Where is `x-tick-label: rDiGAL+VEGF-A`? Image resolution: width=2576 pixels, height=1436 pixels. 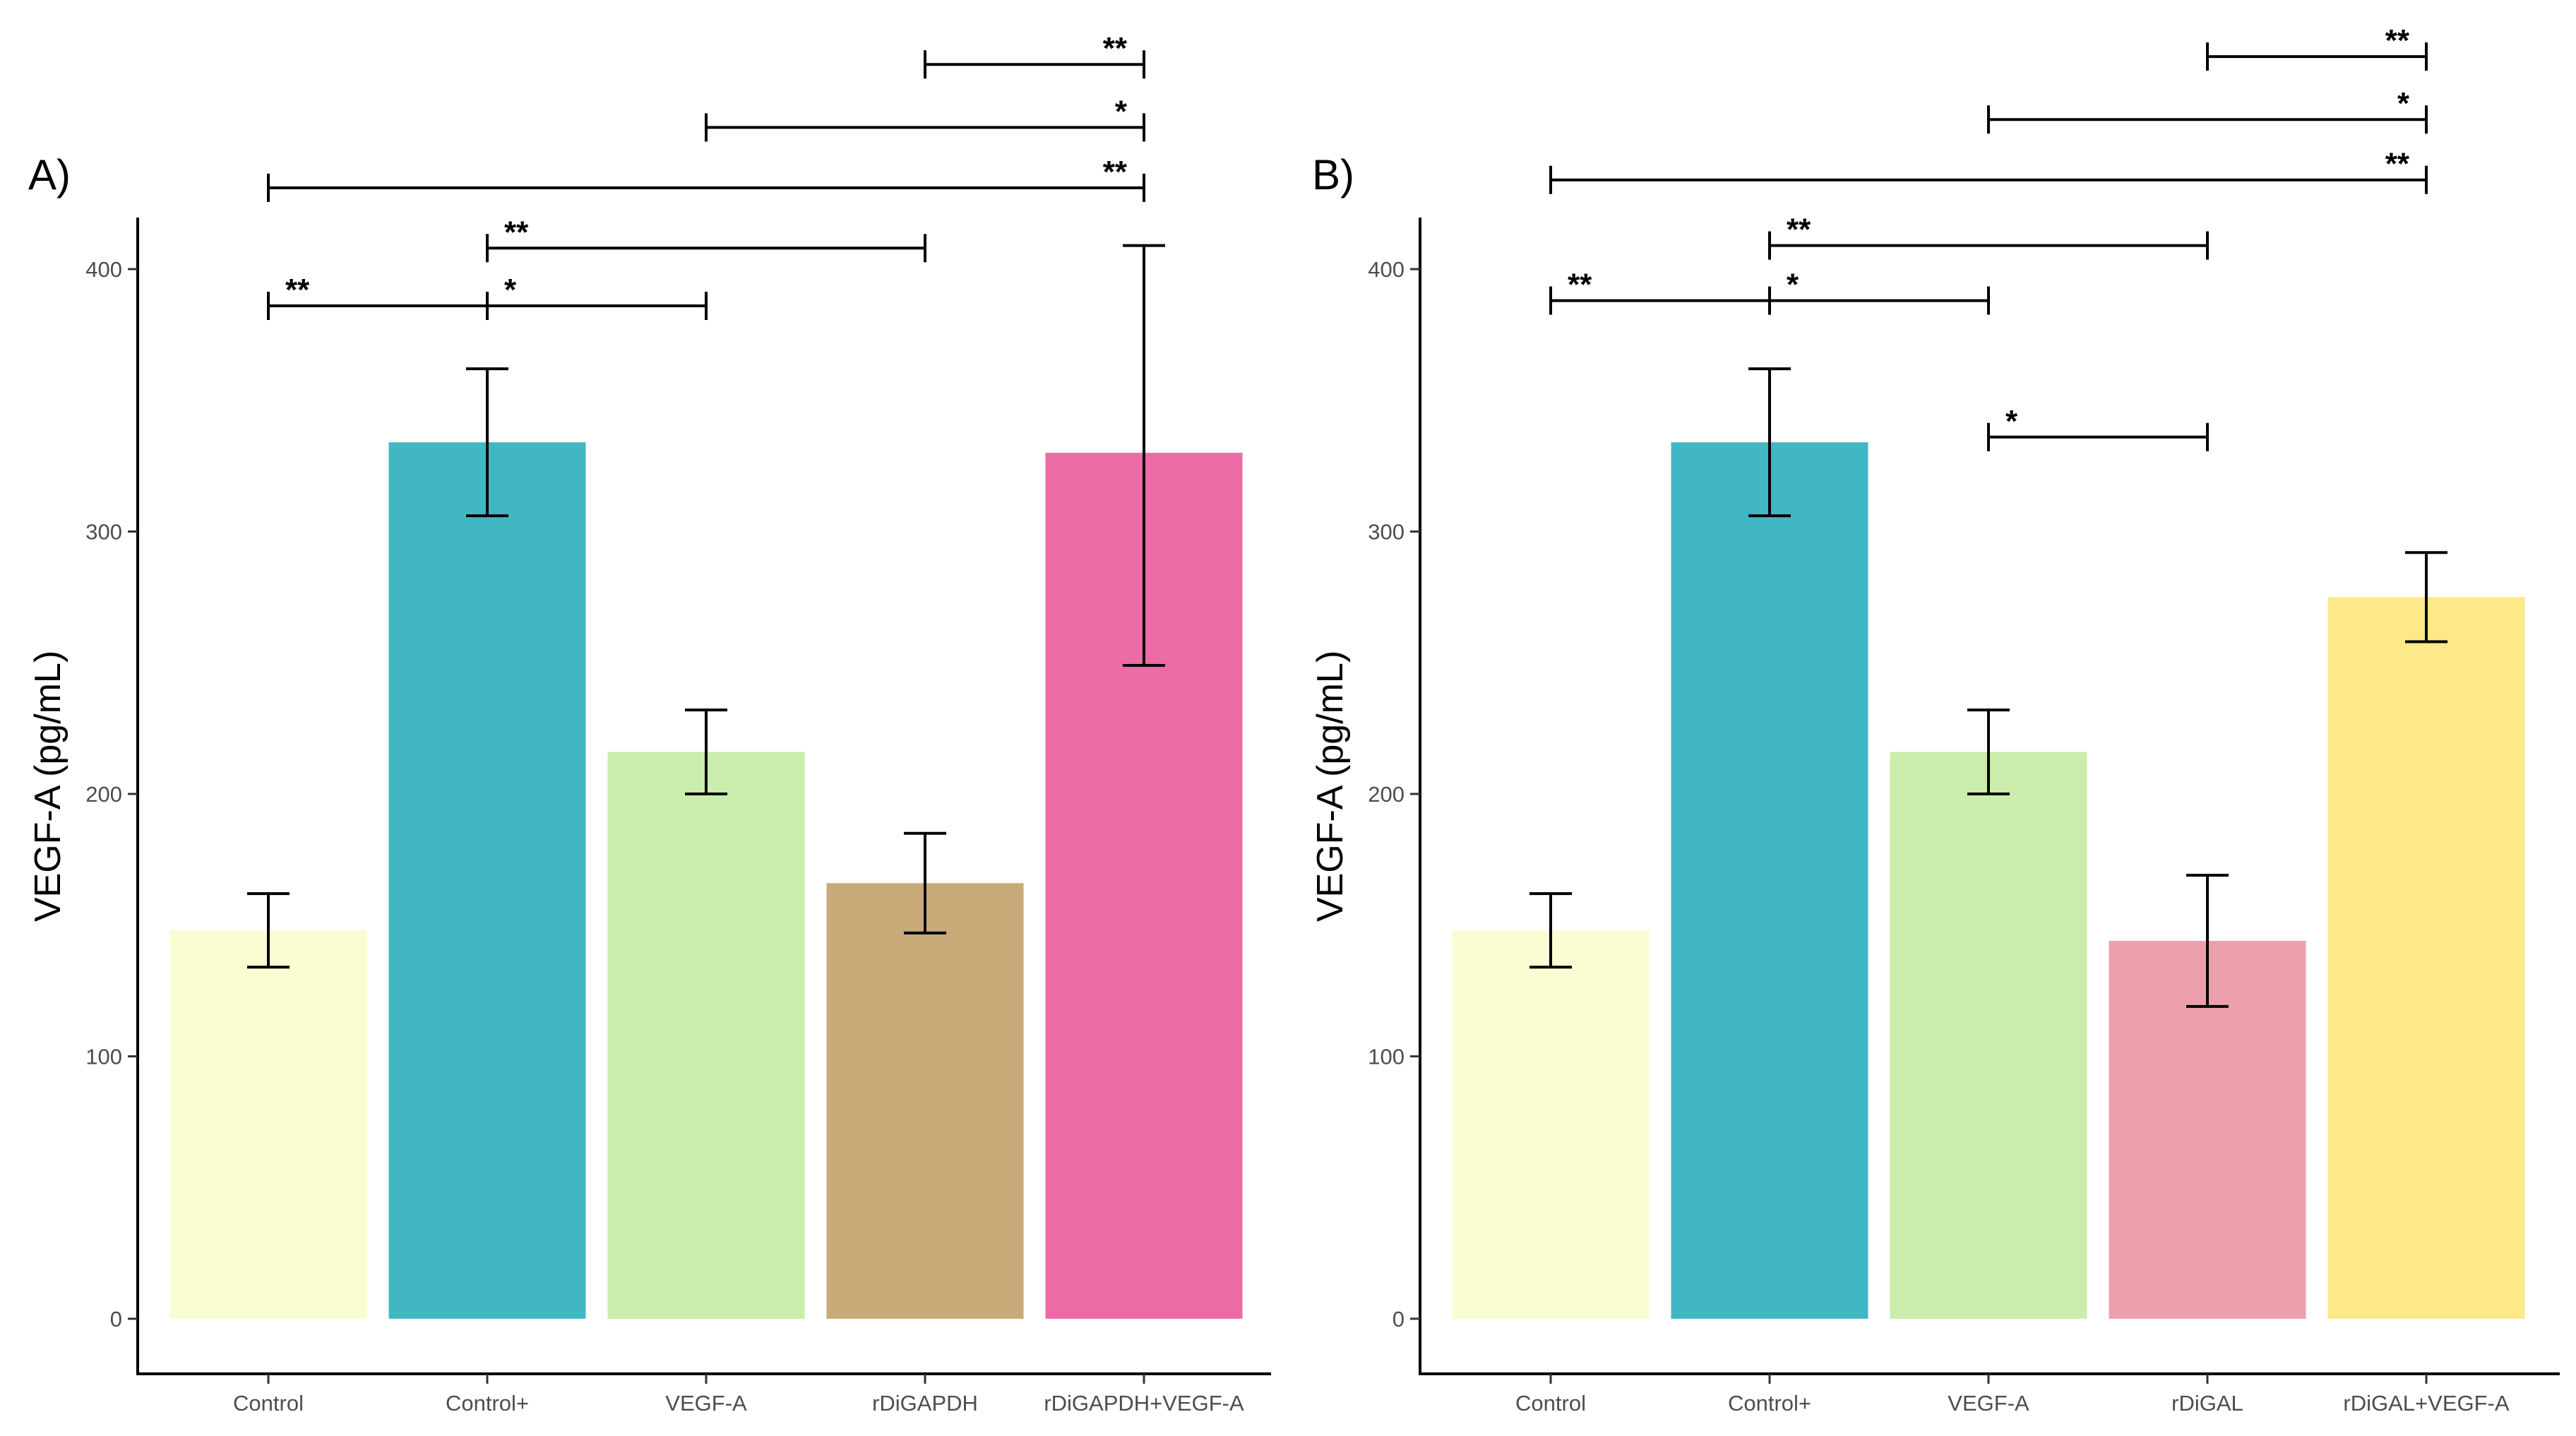 x-tick-label: rDiGAL+VEGF-A is located at coordinates (2426, 1403).